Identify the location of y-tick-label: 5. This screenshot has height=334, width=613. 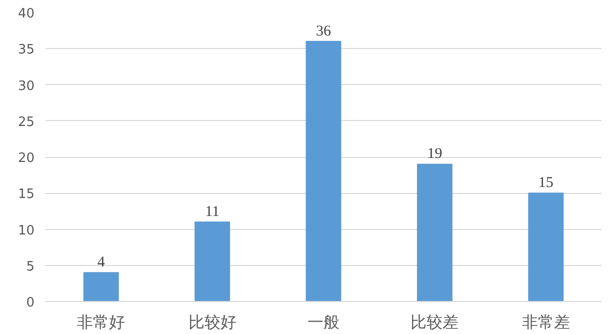
(30, 266).